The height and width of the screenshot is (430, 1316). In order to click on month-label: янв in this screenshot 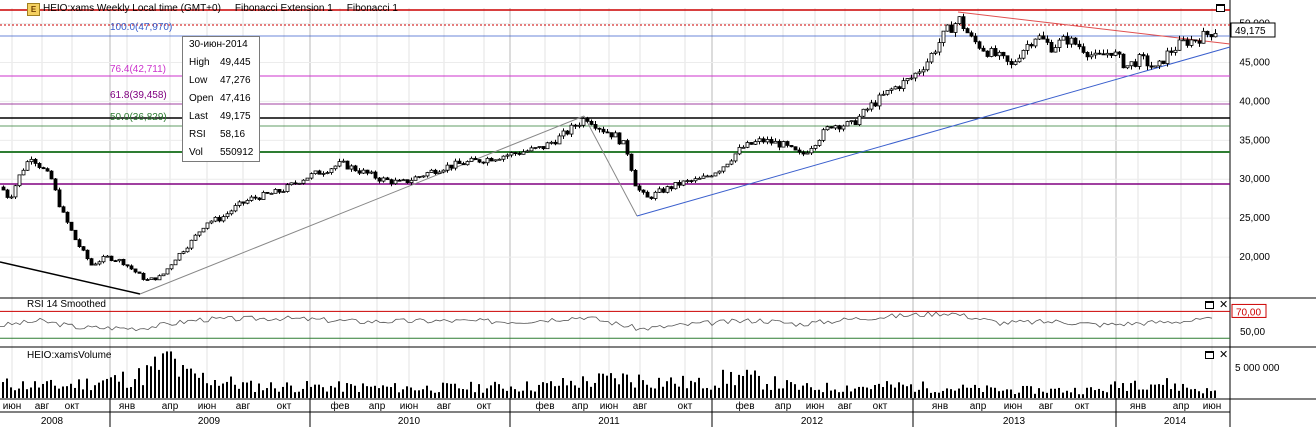, I will do `click(1138, 406)`.